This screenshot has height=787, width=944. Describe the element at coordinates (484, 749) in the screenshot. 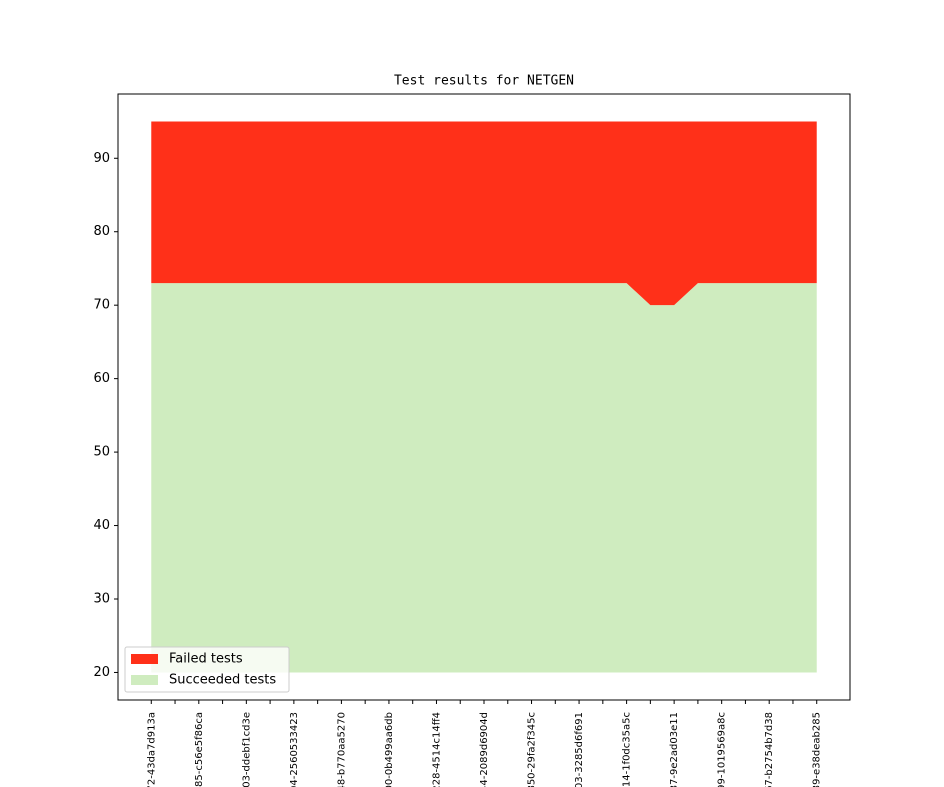

I see `x-tick-label: 44-2089d6904d` at that location.